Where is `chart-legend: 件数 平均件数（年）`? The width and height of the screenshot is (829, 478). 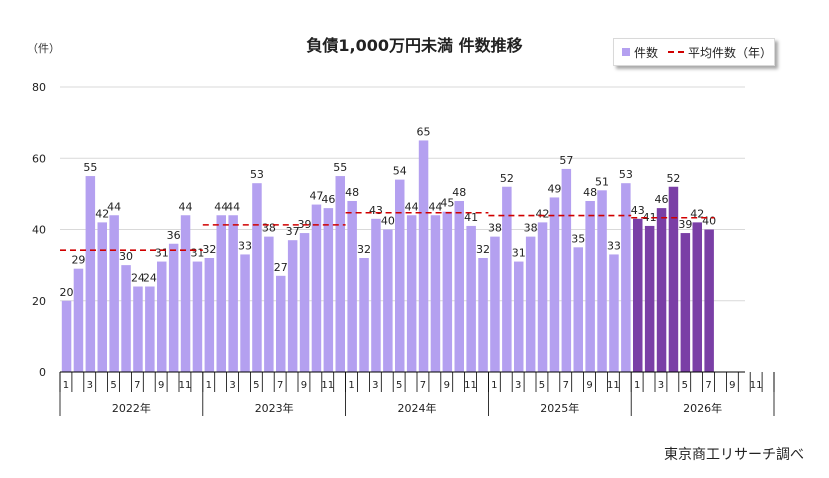 chart-legend: 件数 平均件数（年） is located at coordinates (694, 52).